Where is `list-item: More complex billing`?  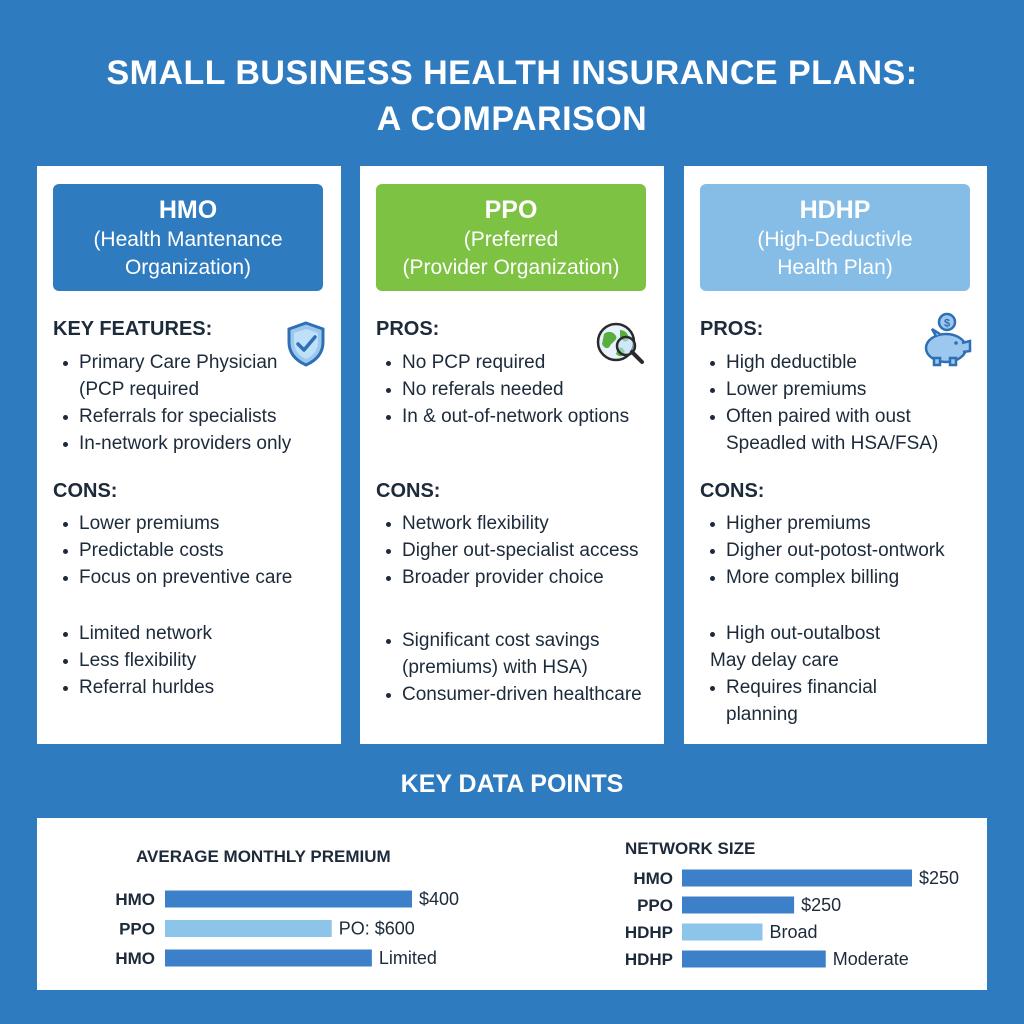
list-item: More complex billing is located at coordinates (827, 577).